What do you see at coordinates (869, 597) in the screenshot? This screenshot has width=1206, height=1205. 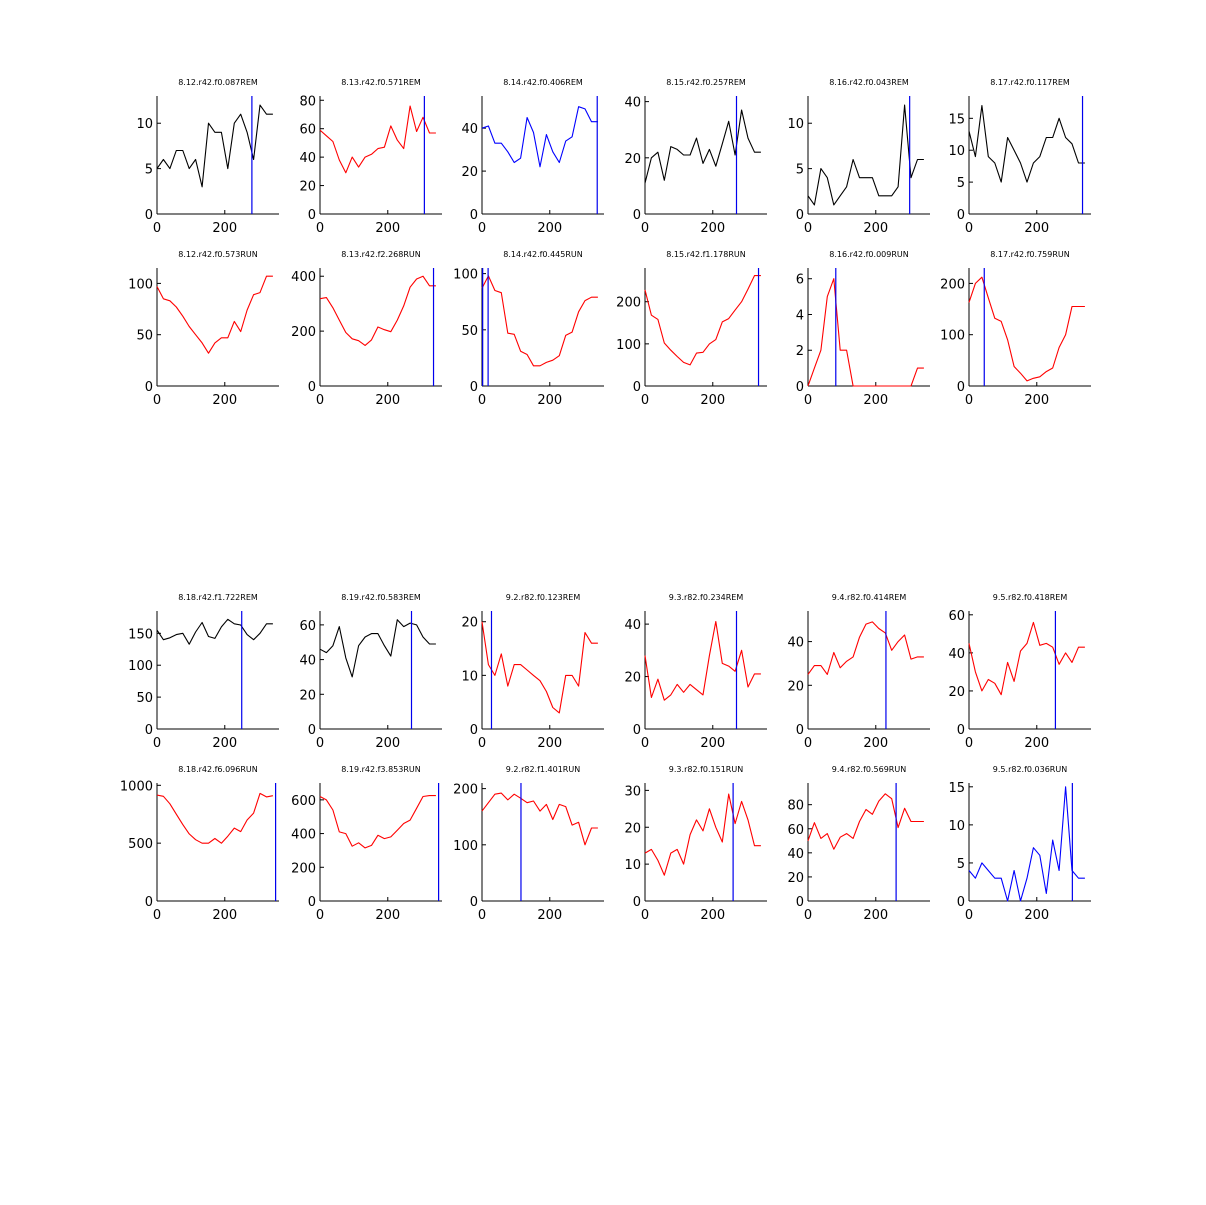 I see `subplot-title: 9.4.r82.f0.414REM` at bounding box center [869, 597].